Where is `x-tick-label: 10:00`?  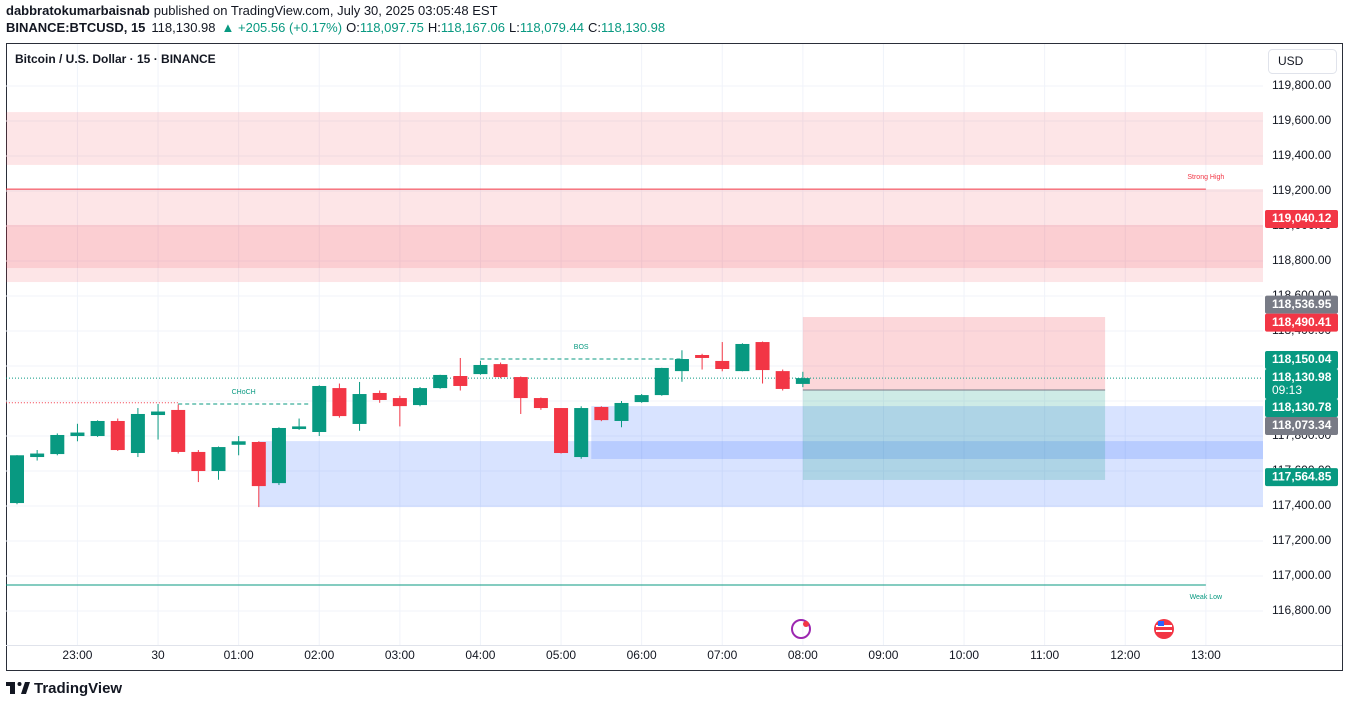 x-tick-label: 10:00 is located at coordinates (964, 655).